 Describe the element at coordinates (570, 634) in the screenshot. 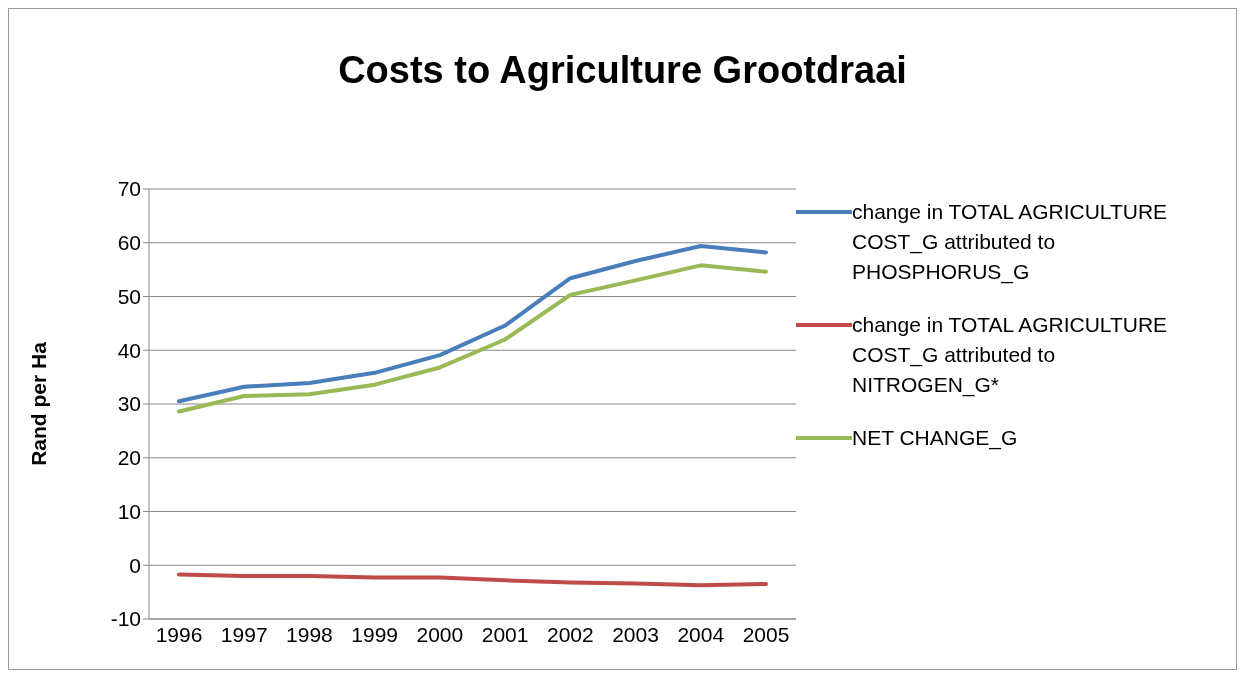

I see `x-tick-label: 2002` at that location.